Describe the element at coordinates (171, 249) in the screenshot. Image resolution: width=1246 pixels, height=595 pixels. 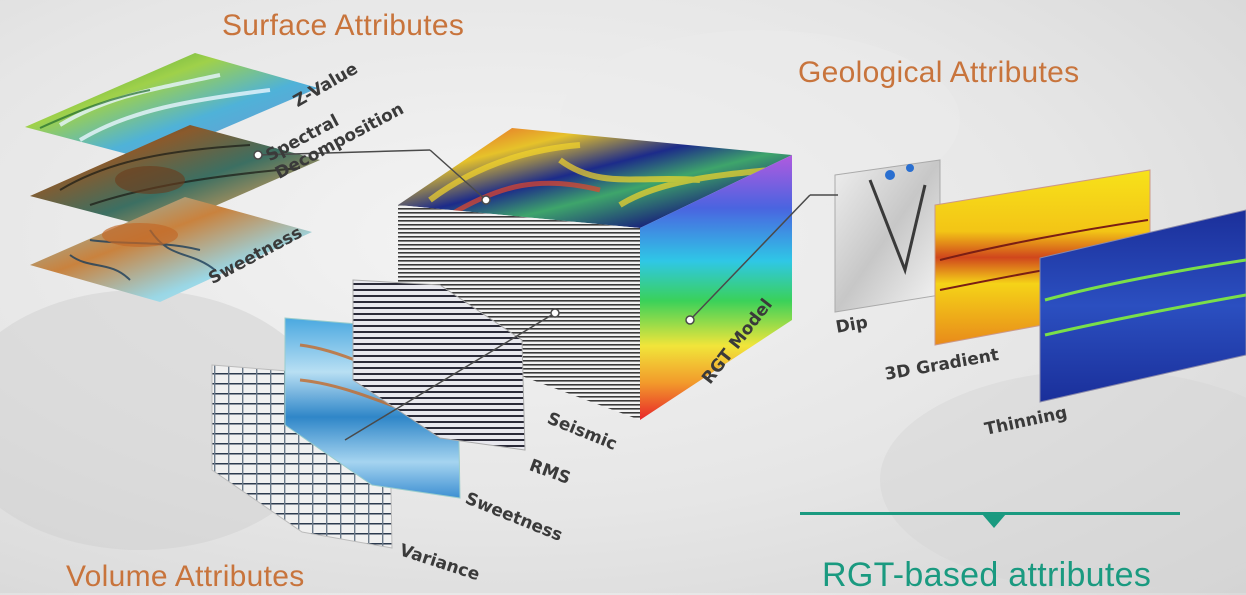
I see `sweetness-surface` at that location.